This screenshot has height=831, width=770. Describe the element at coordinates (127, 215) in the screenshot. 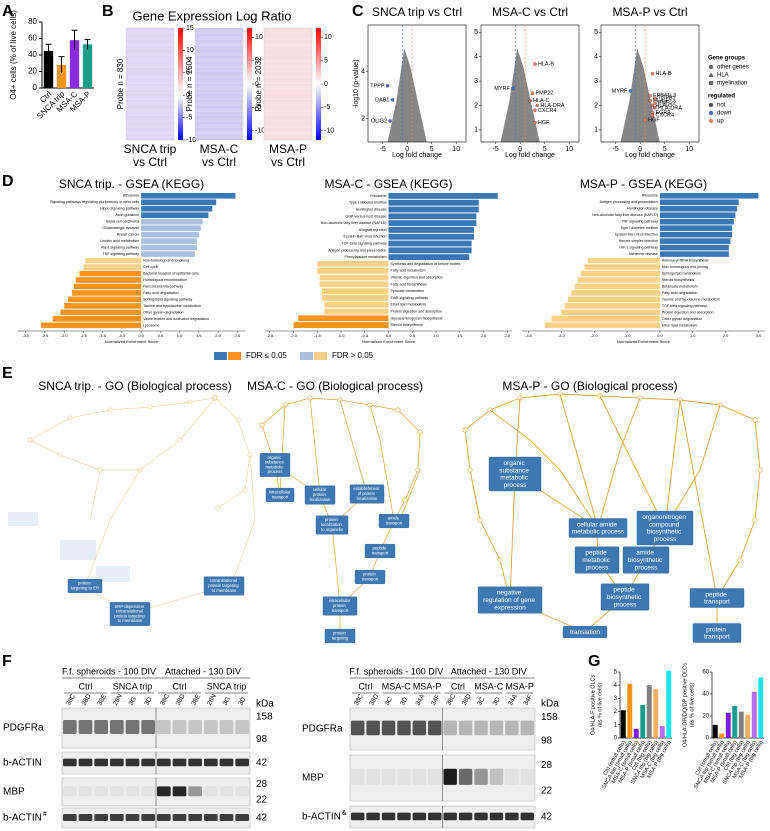

I see `term-label: Axon guidance` at that location.